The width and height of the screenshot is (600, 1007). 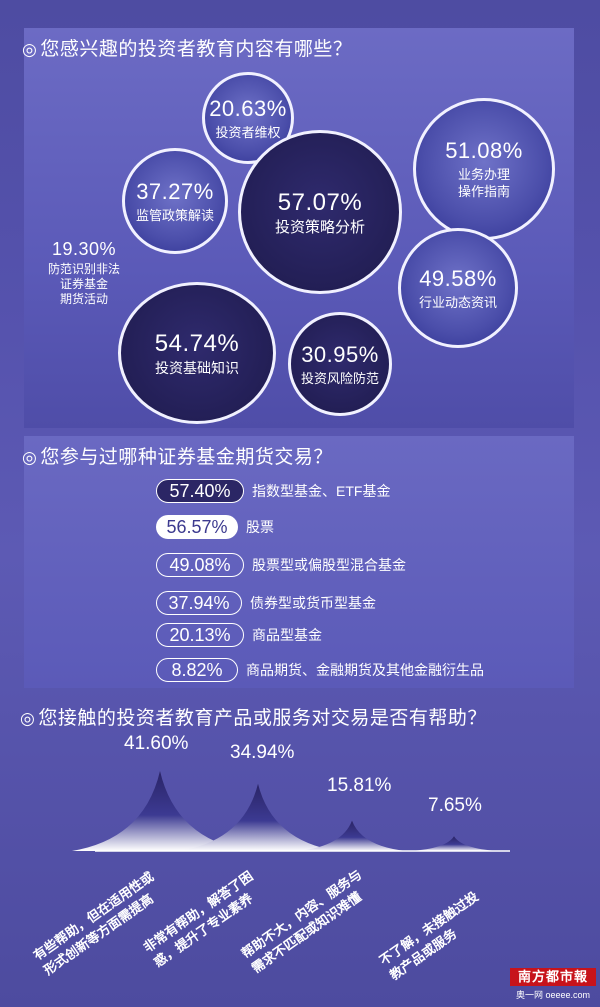 What do you see at coordinates (553, 986) in the screenshot?
I see `publisher-logo: 南方都市報 奥一网 oeeee.com` at bounding box center [553, 986].